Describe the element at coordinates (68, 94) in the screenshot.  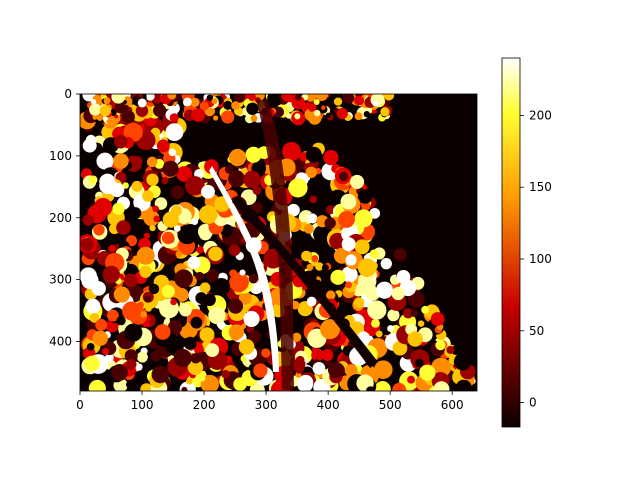
I see `y-tick-label: 0` at that location.